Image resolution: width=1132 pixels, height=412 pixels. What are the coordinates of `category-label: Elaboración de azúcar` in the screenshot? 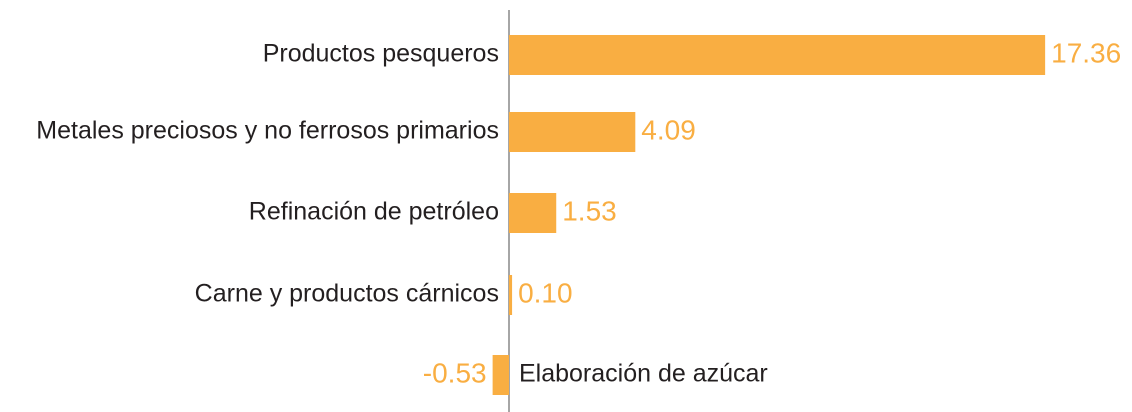 It's located at (643, 374).